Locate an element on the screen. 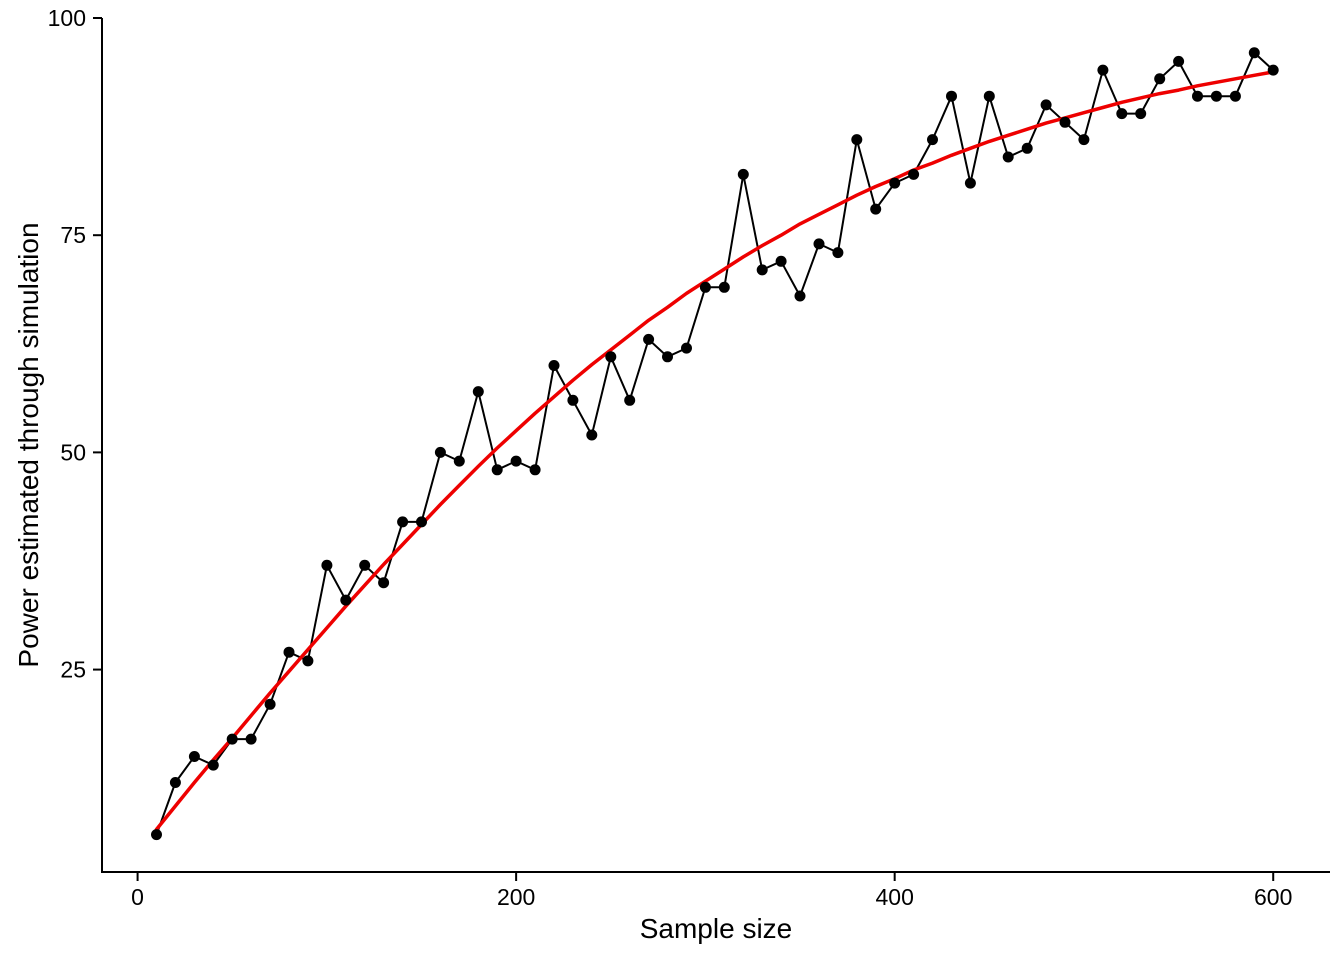 The height and width of the screenshot is (960, 1344). x-tick-label: 400 is located at coordinates (894, 897).